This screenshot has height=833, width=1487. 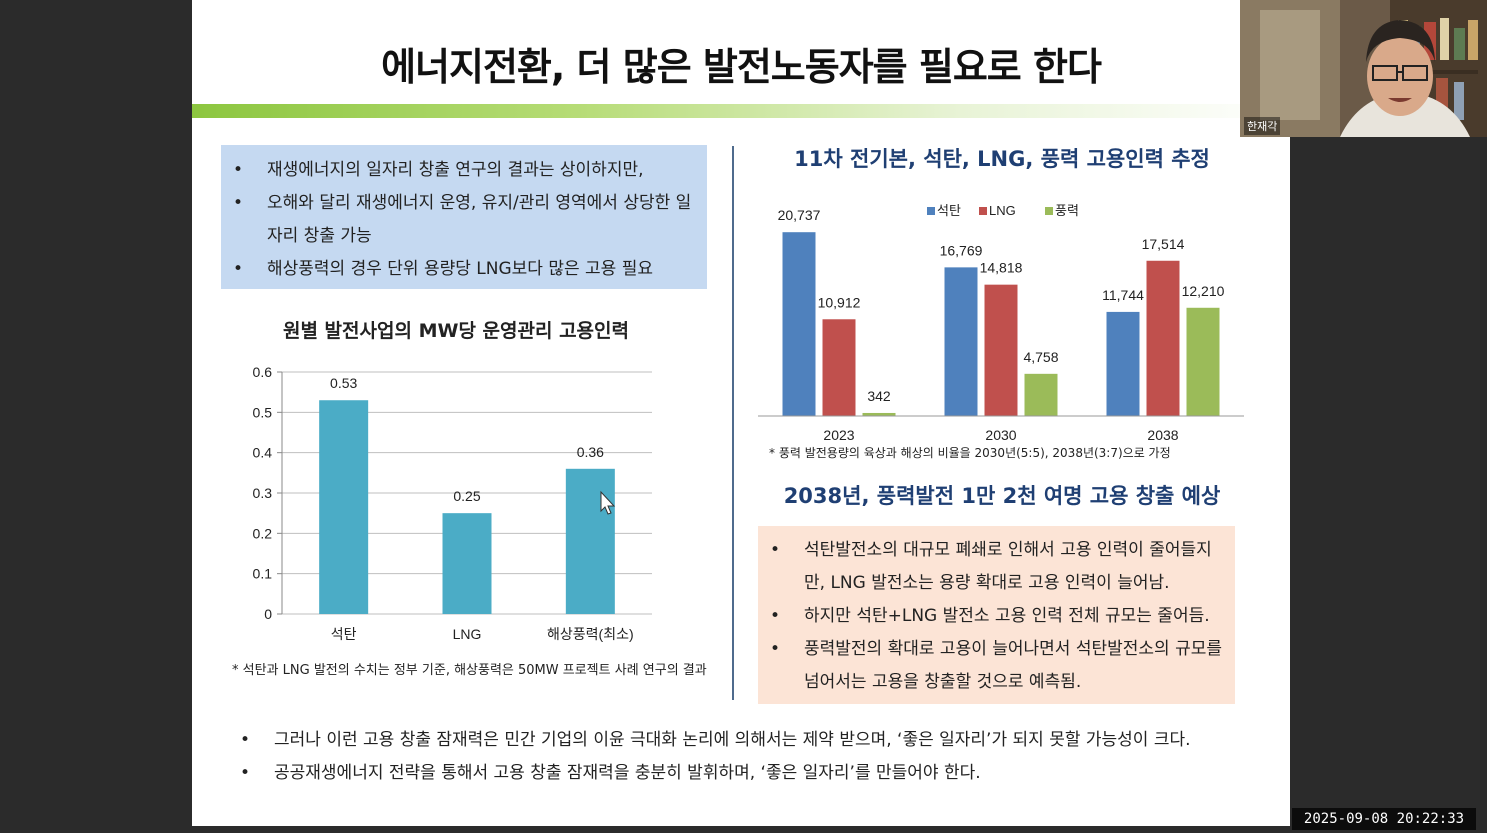 I want to click on mouse-cursor-icon, so click(x=608, y=502).